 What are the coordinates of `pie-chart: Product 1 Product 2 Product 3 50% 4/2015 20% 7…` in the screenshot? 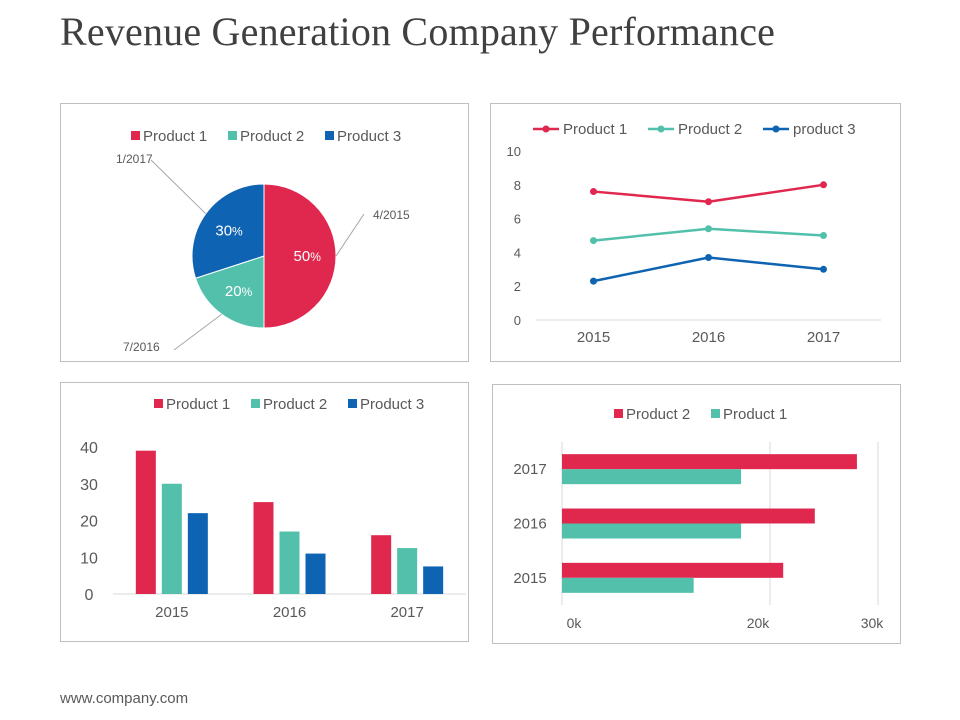 It's located at (263, 241).